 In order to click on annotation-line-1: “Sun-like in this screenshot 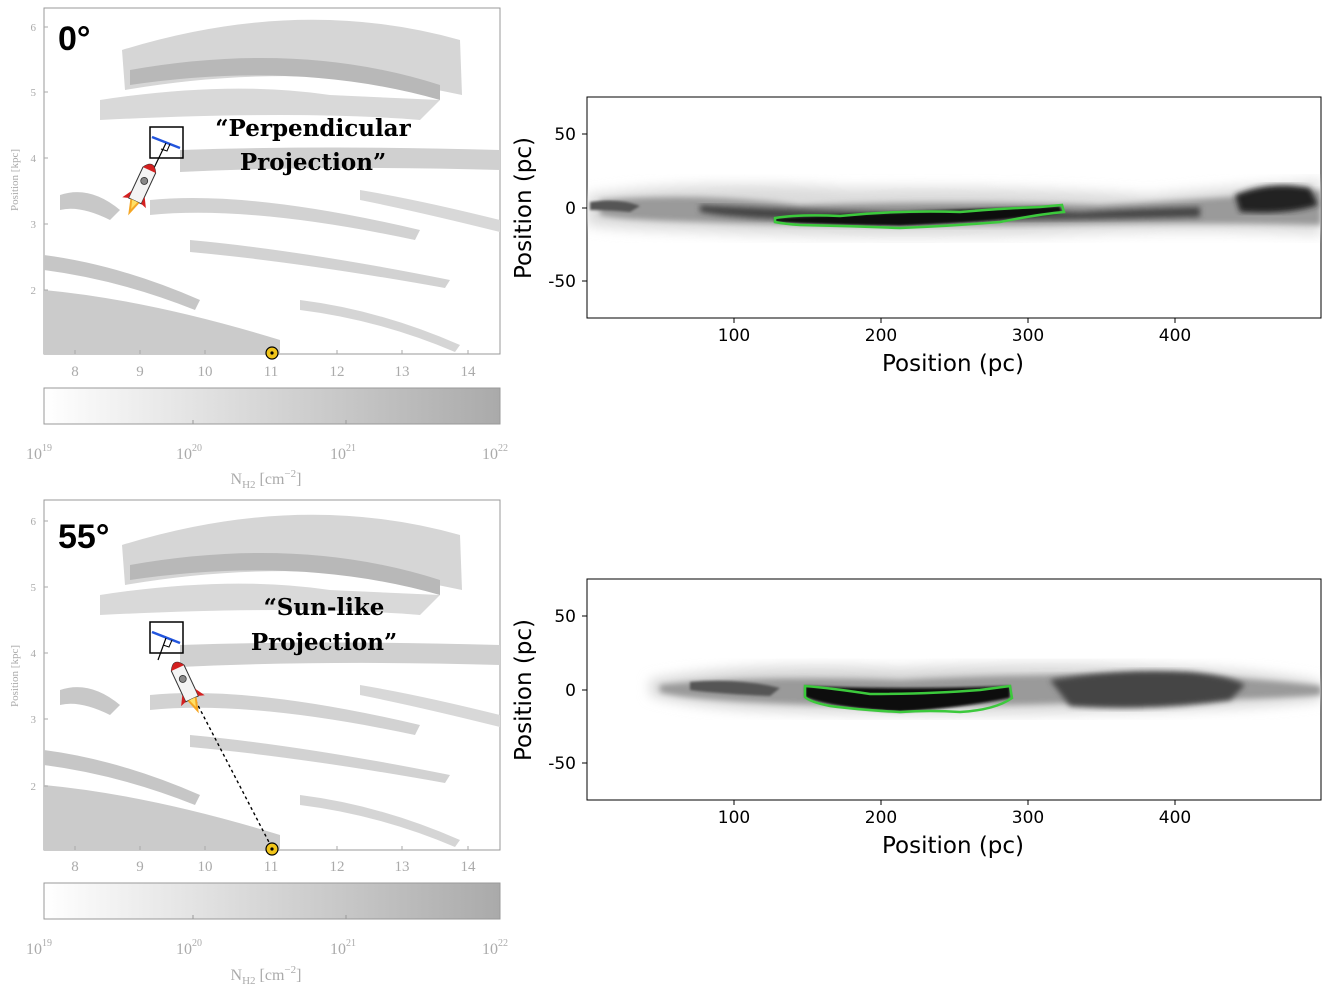, I will do `click(324, 607)`.